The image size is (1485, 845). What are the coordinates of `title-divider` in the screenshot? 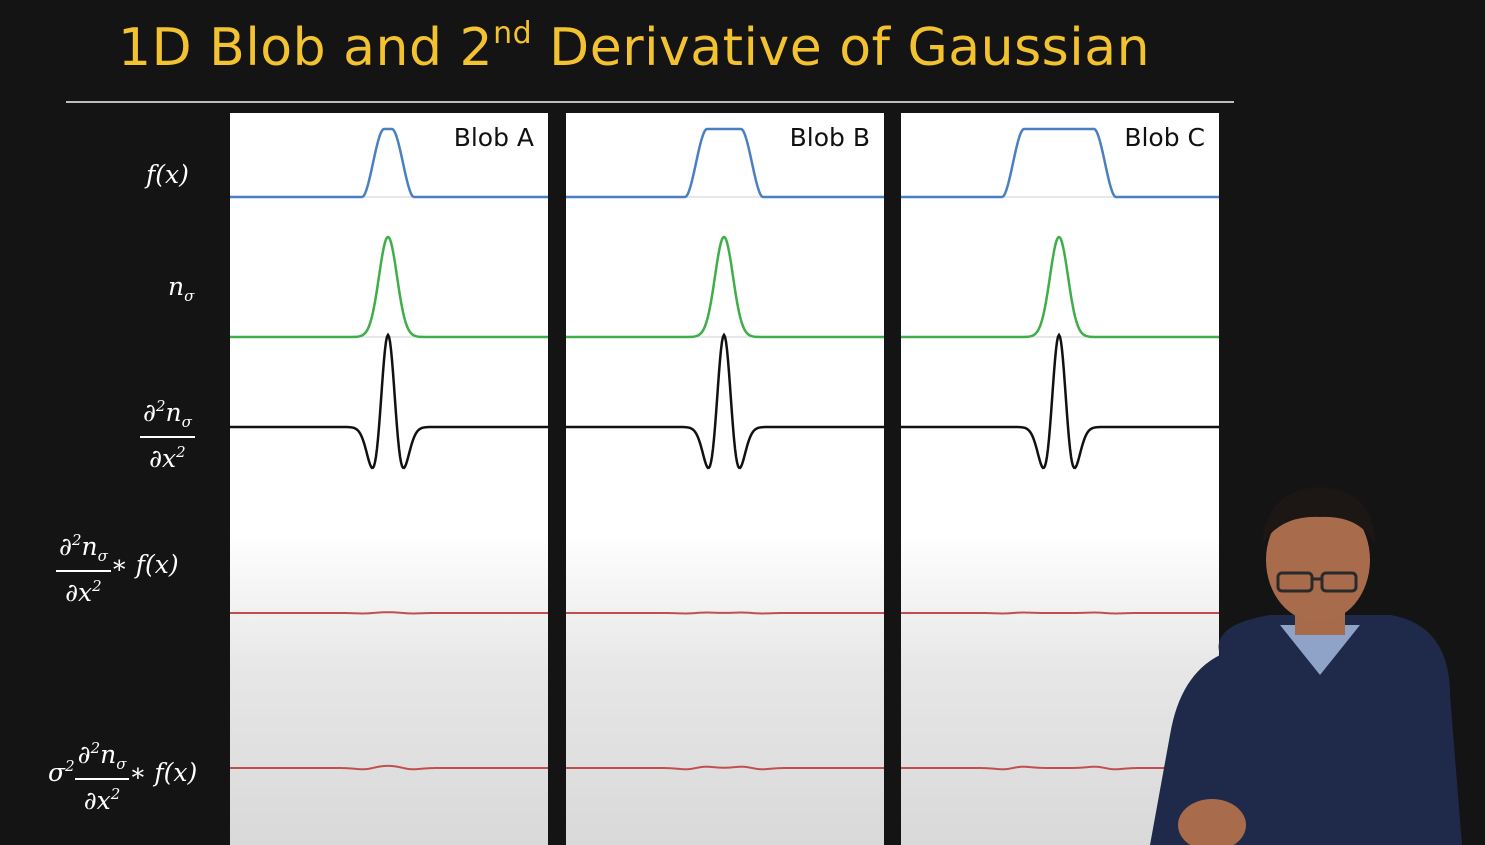 It's located at (650, 102).